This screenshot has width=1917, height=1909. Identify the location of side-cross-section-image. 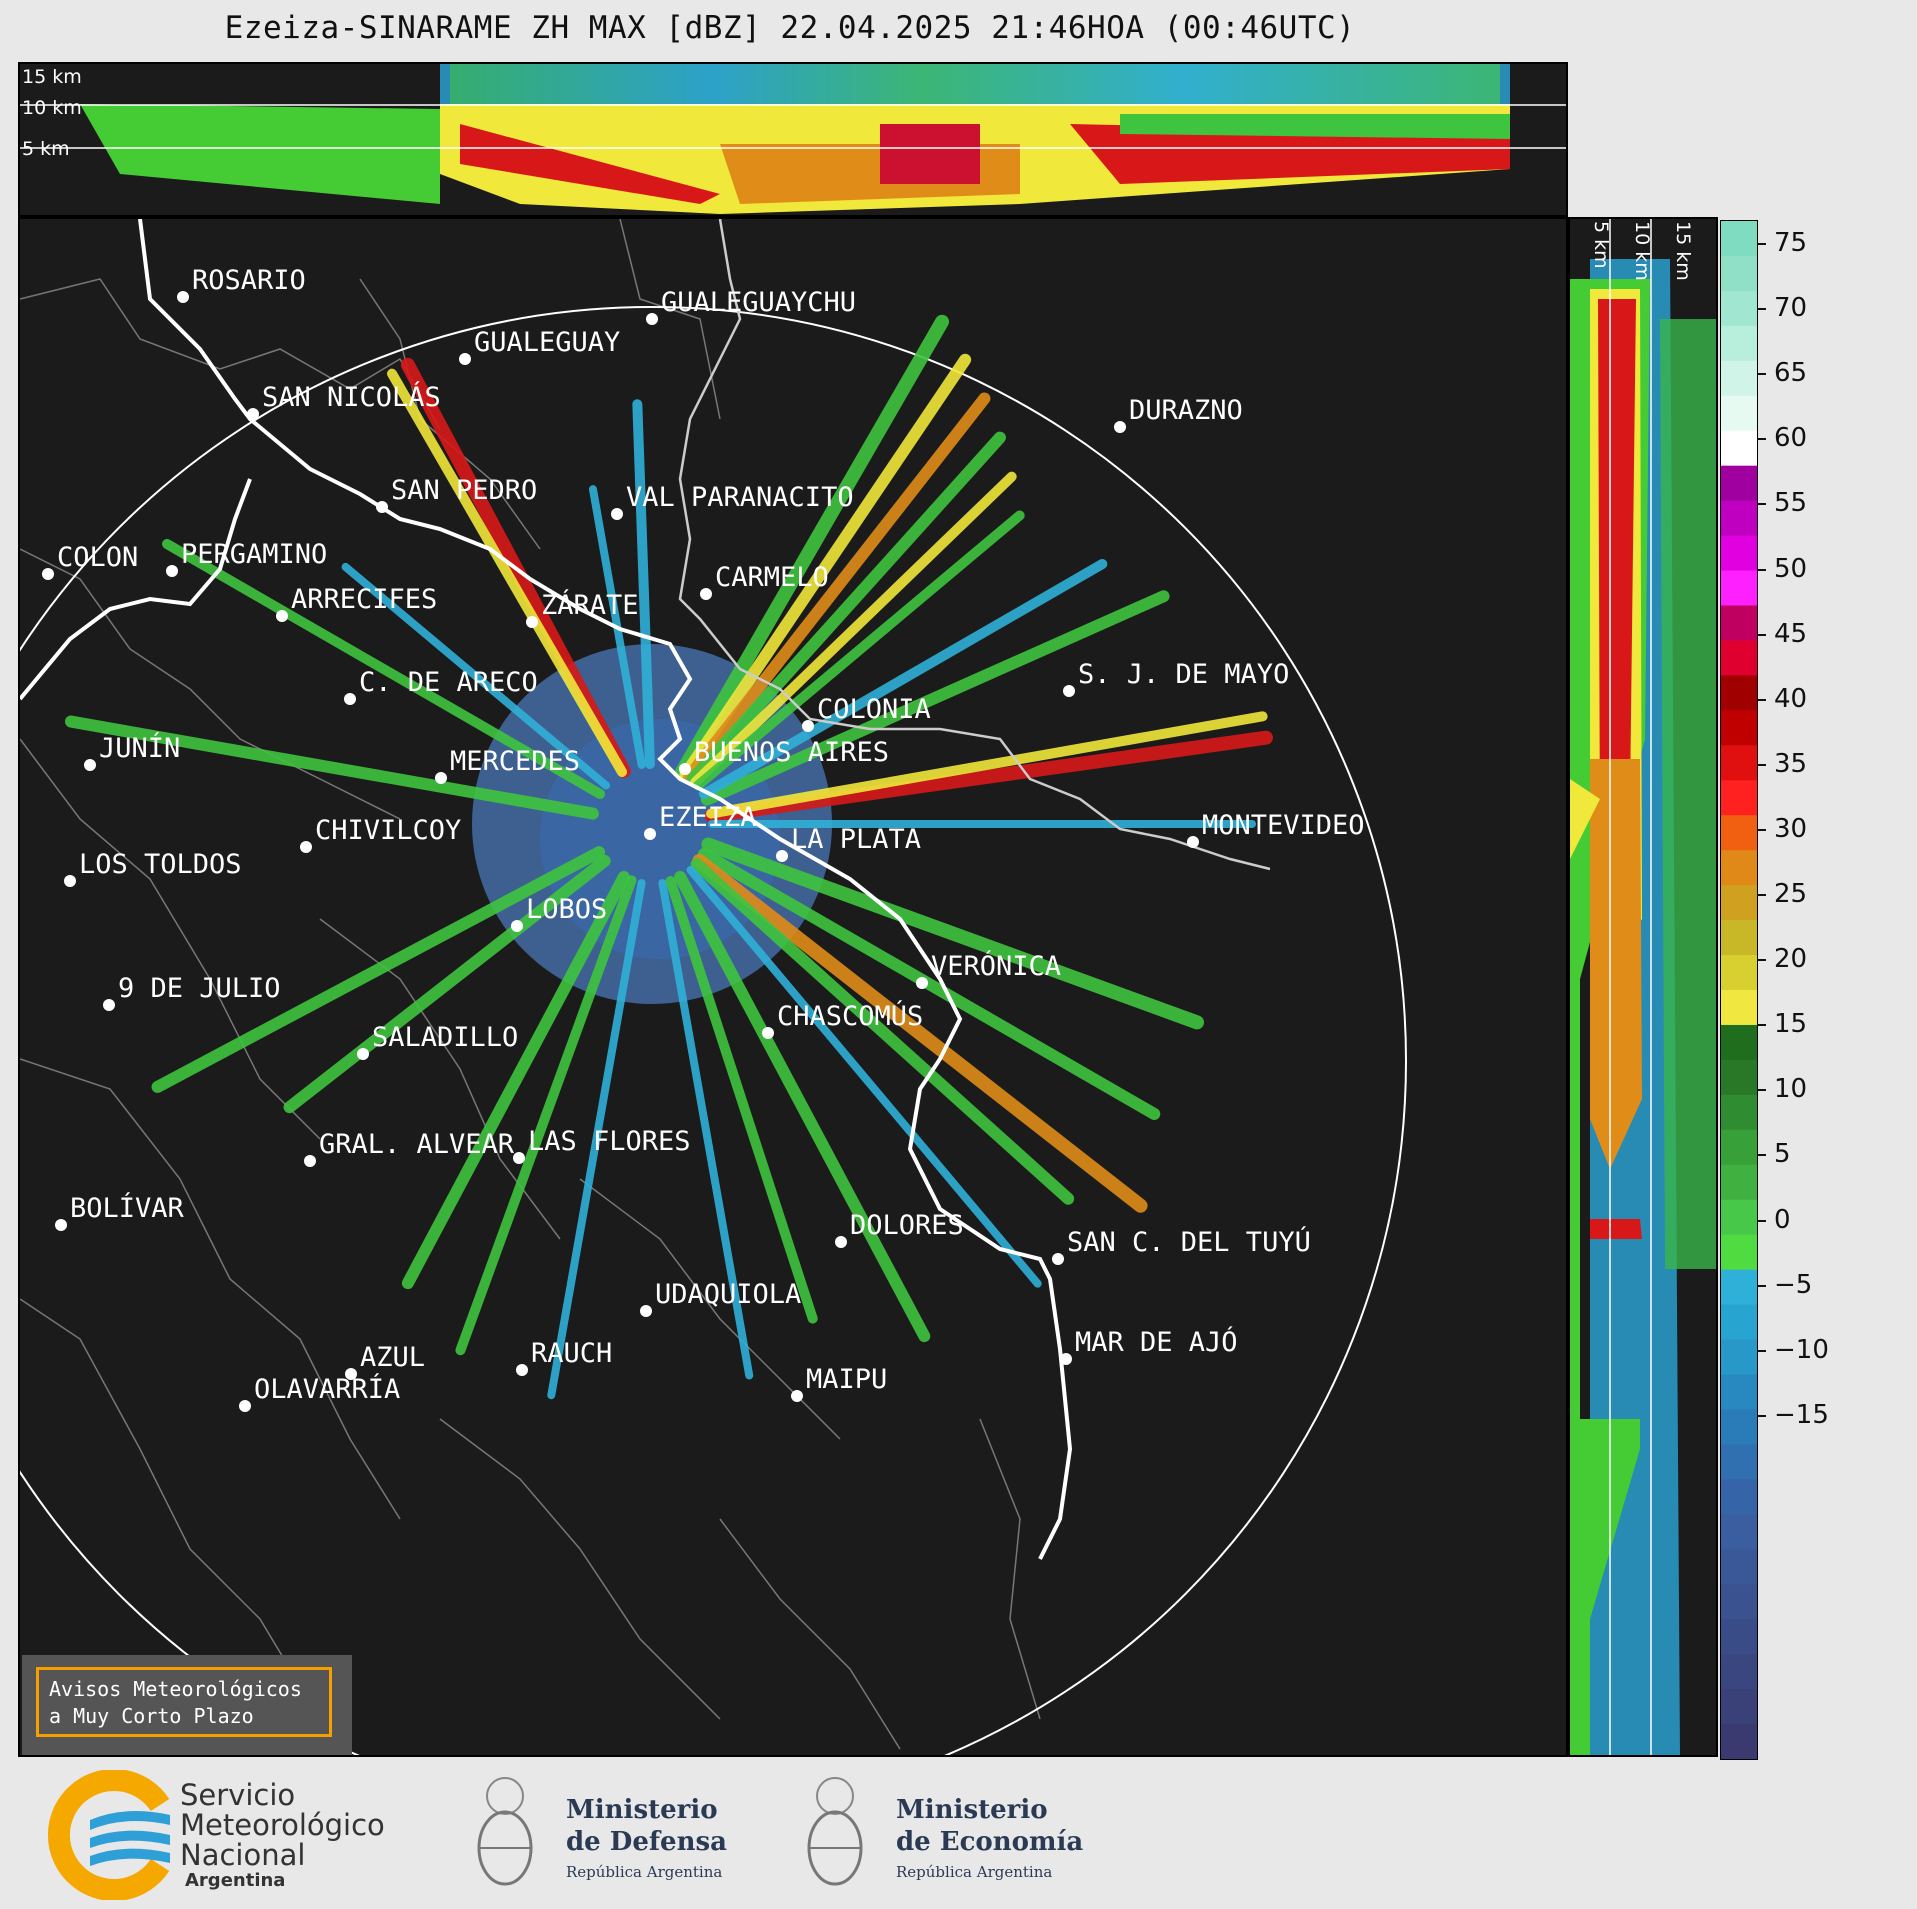
(1643, 987).